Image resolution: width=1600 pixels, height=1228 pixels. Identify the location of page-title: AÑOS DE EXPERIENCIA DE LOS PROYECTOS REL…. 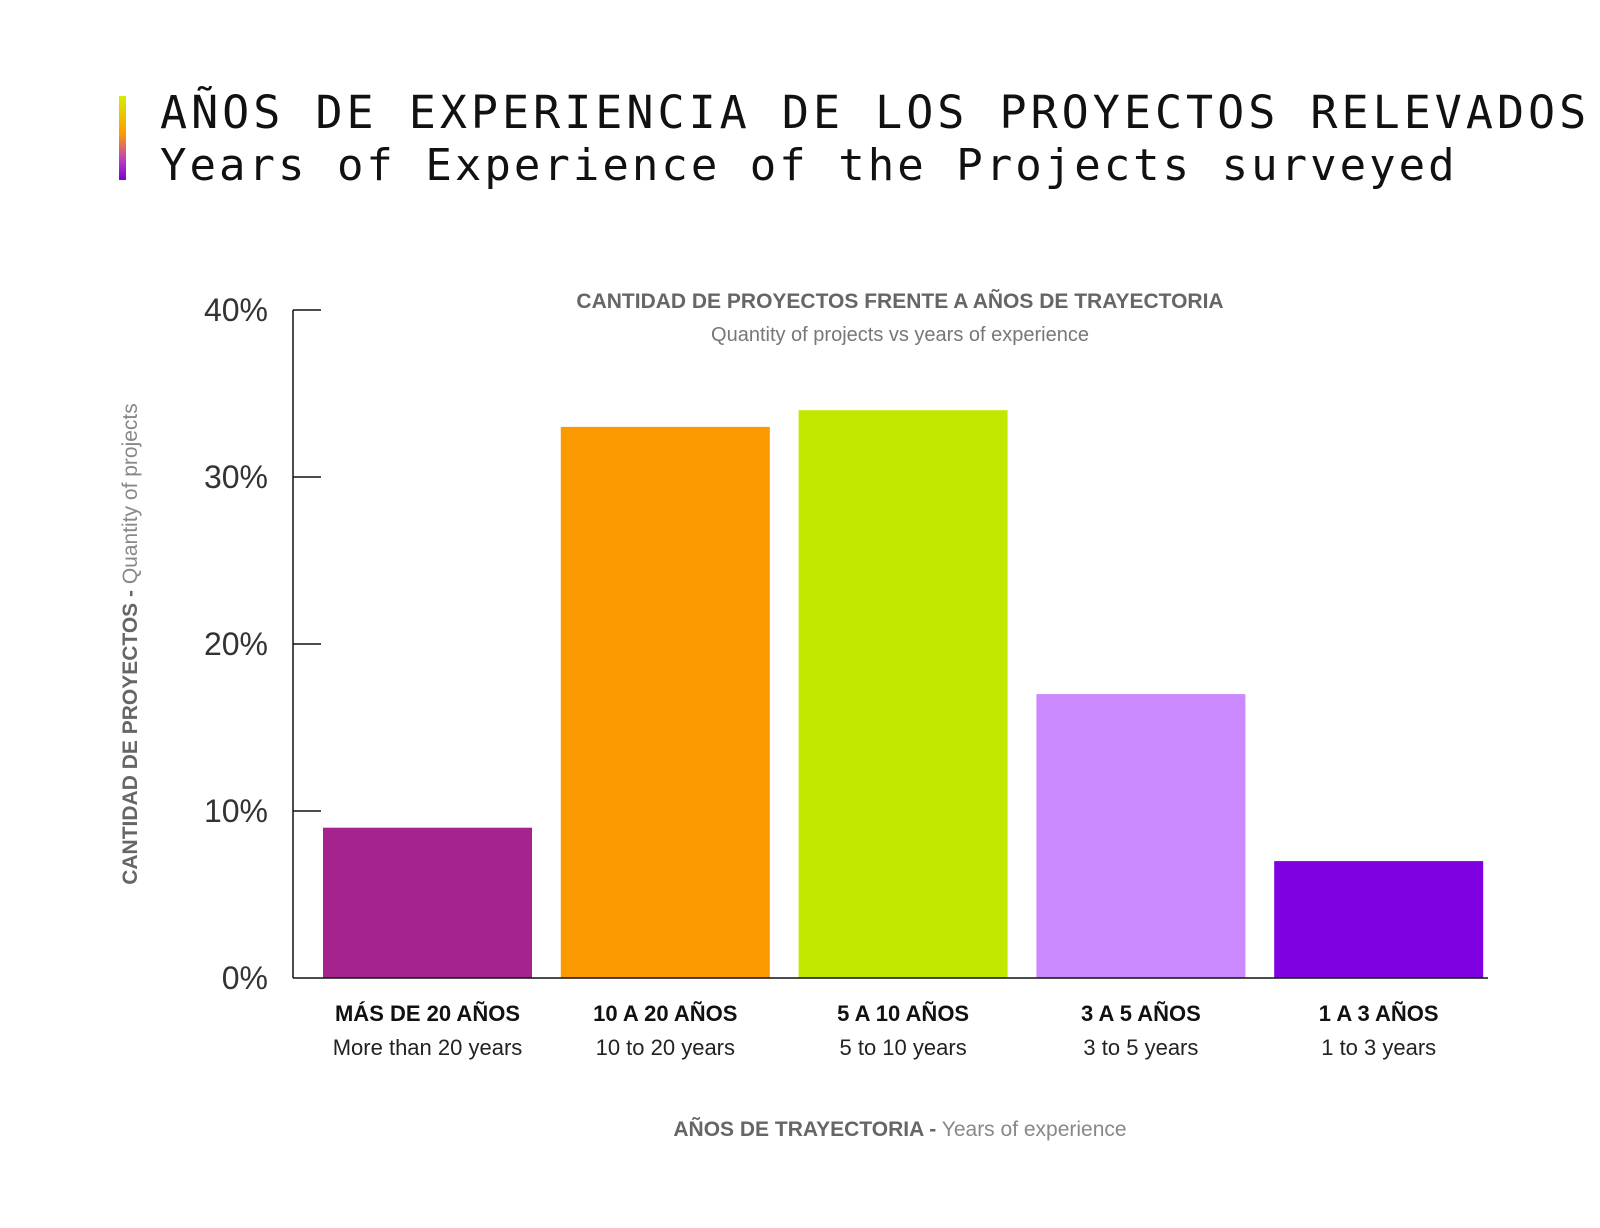
(875, 112).